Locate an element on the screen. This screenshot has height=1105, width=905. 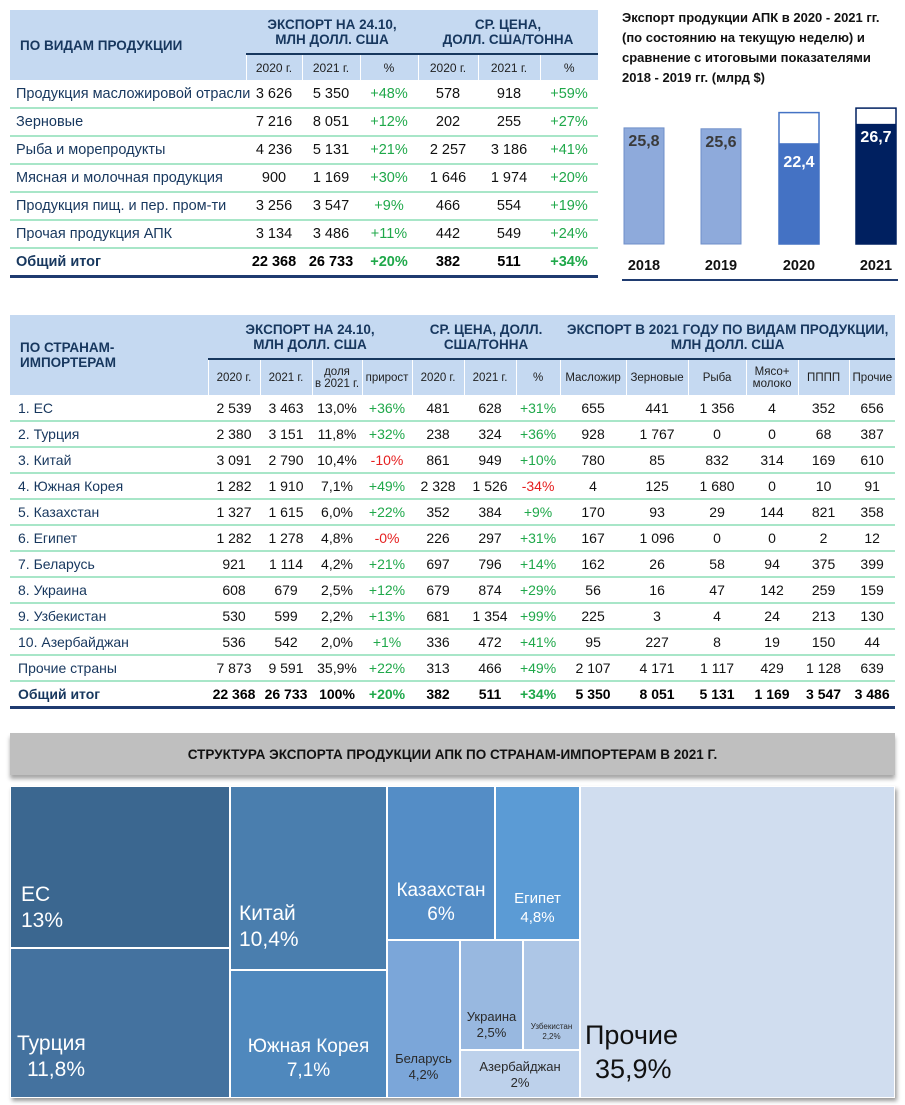
treemap-tile: Узбекистан 2,2% is located at coordinates (551, 995).